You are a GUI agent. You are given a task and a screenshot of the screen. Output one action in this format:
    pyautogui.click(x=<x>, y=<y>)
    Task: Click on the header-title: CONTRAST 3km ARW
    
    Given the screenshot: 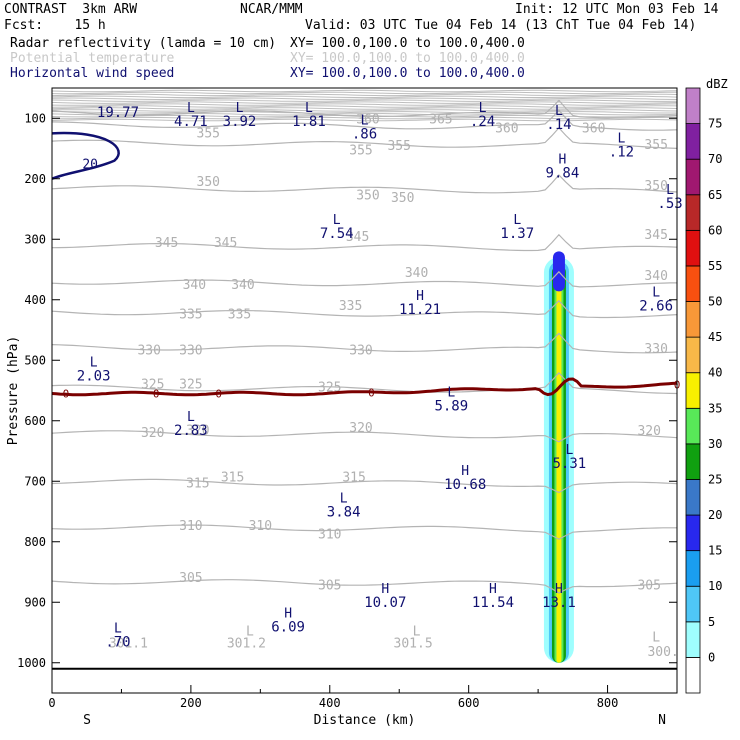 What is the action you would take?
    pyautogui.click(x=71, y=9)
    